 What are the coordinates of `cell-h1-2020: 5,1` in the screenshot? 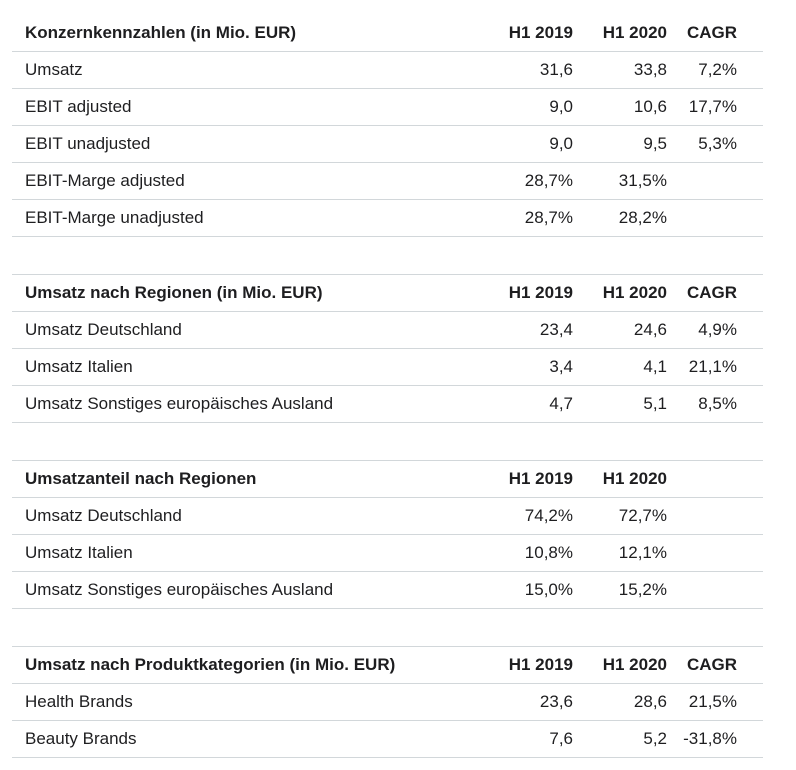 It's located at (620, 404).